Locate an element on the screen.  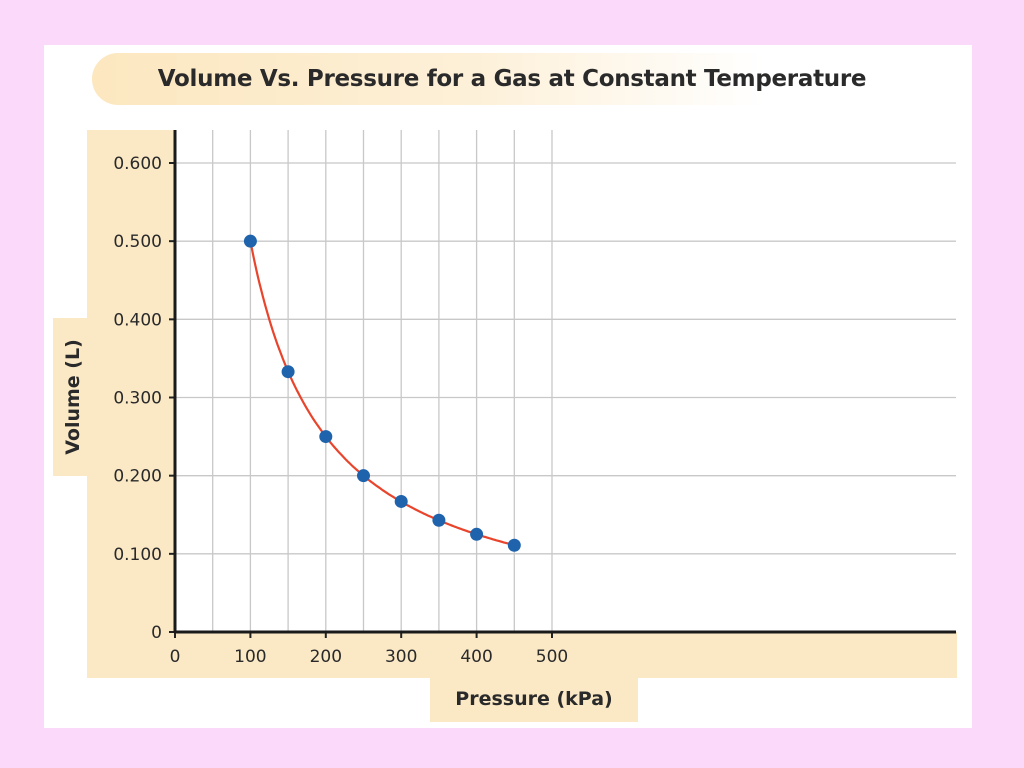
series-curve is located at coordinates (382, 393).